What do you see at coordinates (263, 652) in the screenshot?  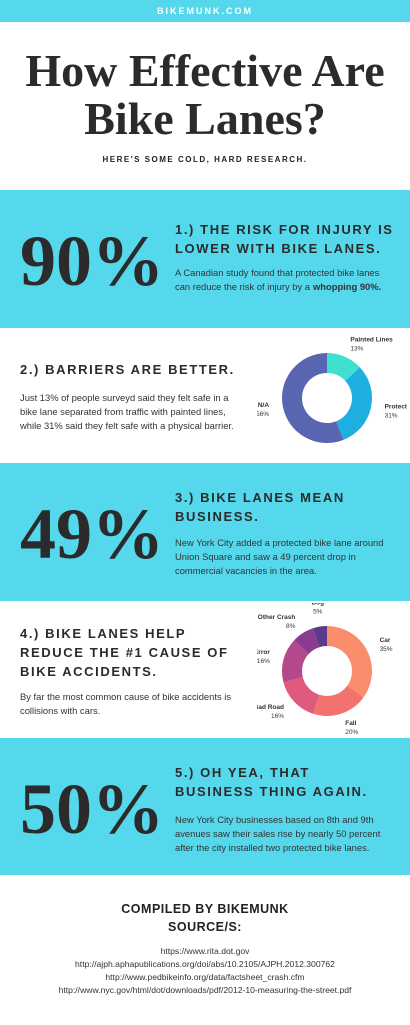 I see `slice-name: Rider Error` at bounding box center [263, 652].